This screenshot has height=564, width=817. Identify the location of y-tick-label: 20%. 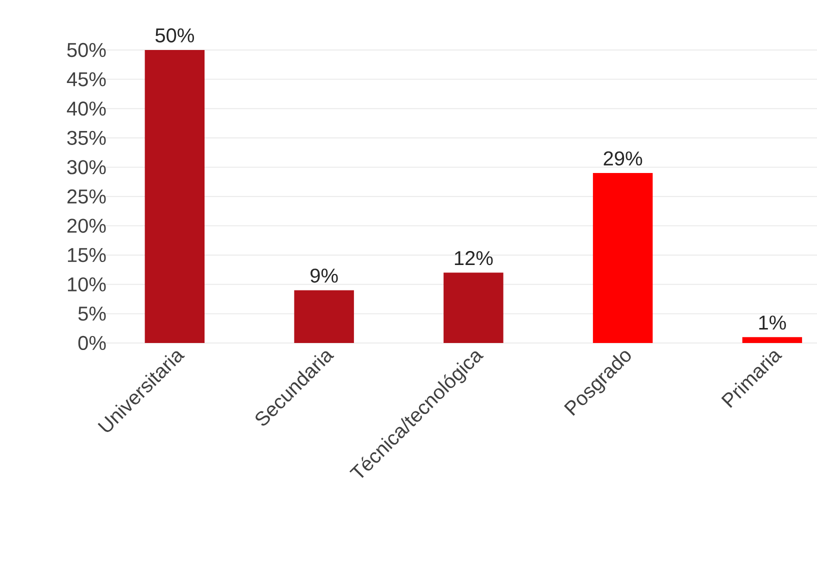
(86, 225).